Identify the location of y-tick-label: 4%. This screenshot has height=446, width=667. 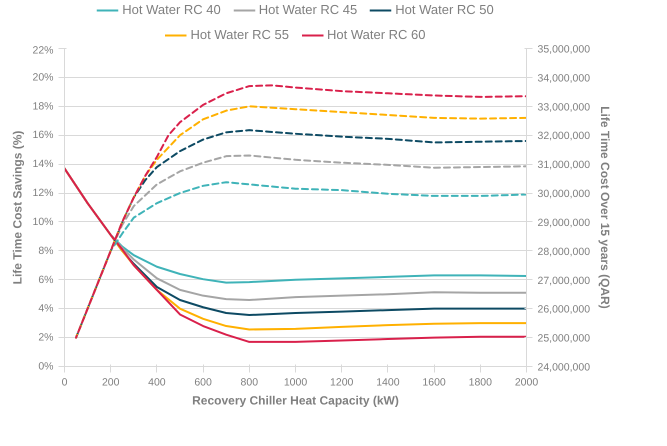
(46, 308).